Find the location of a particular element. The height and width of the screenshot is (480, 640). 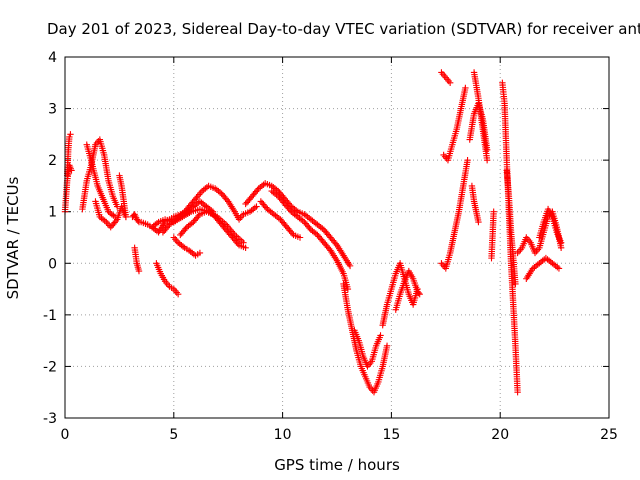

y-tick-label: 3 is located at coordinates (52, 110).